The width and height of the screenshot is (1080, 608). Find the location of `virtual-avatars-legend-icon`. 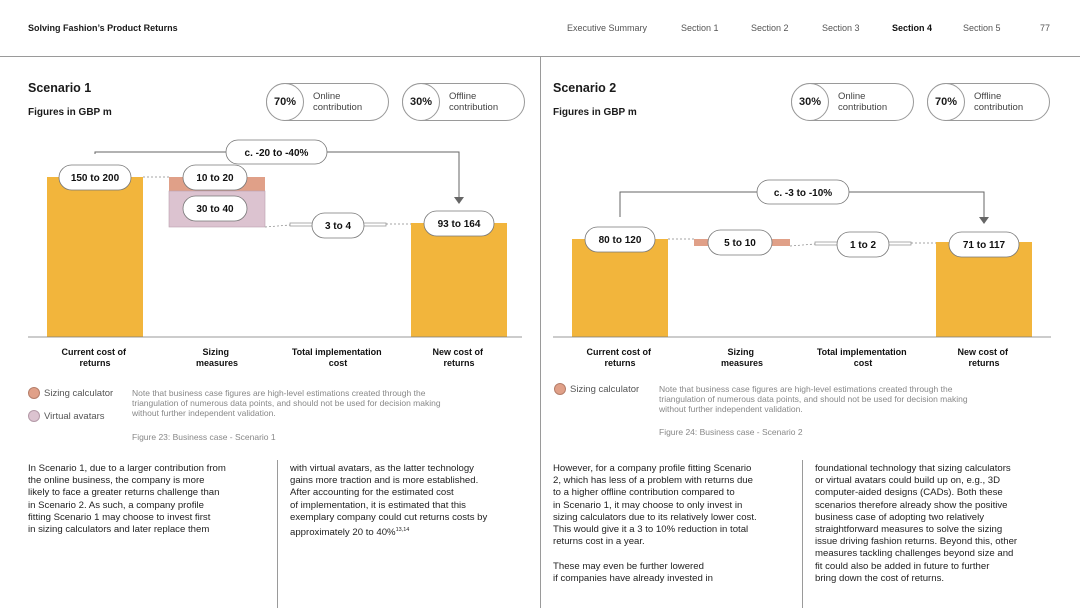

virtual-avatars-legend-icon is located at coordinates (34, 416).